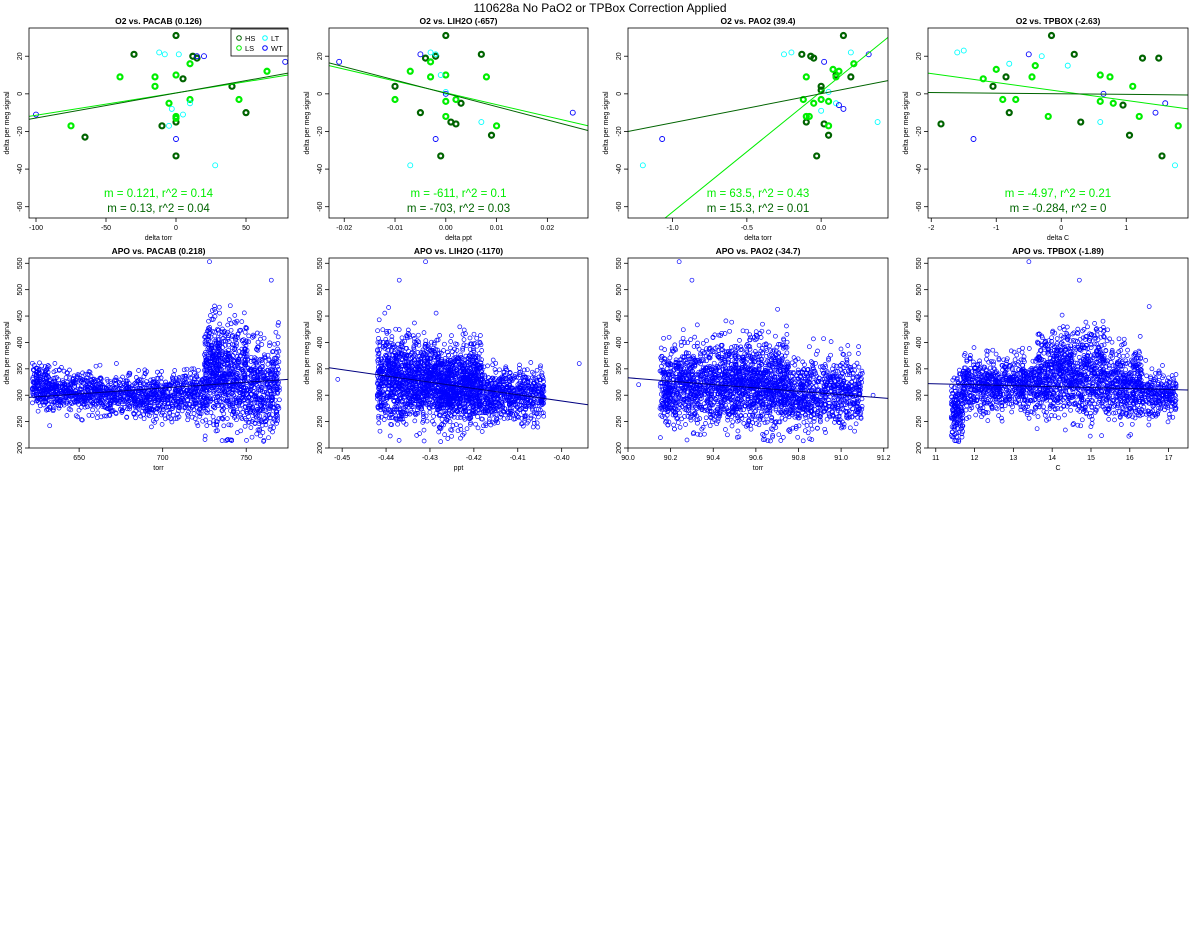 The width and height of the screenshot is (1200, 950). What do you see at coordinates (158, 123) in the screenshot?
I see `plot-frame` at bounding box center [158, 123].